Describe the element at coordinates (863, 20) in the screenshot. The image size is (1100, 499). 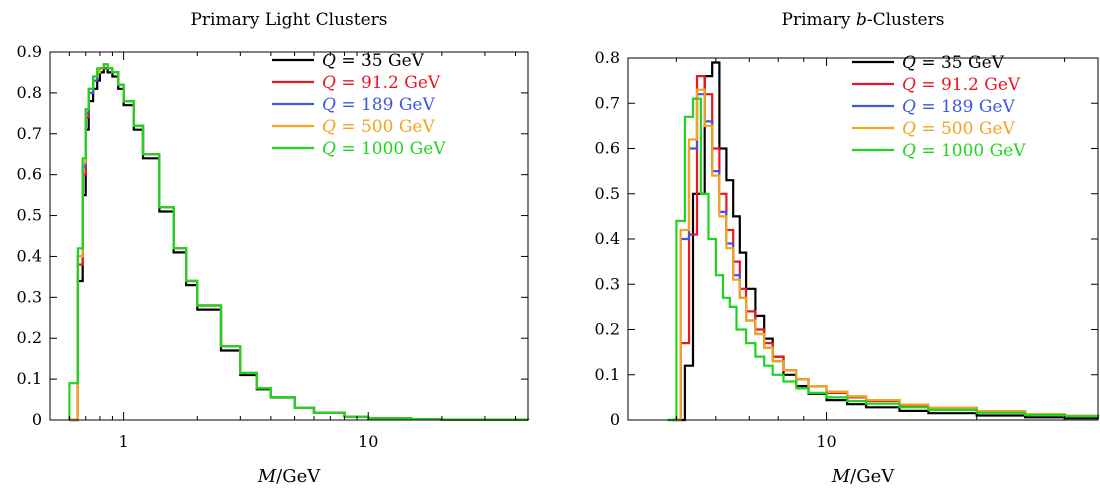
I see `chart-title: Primary b-Clusters` at that location.